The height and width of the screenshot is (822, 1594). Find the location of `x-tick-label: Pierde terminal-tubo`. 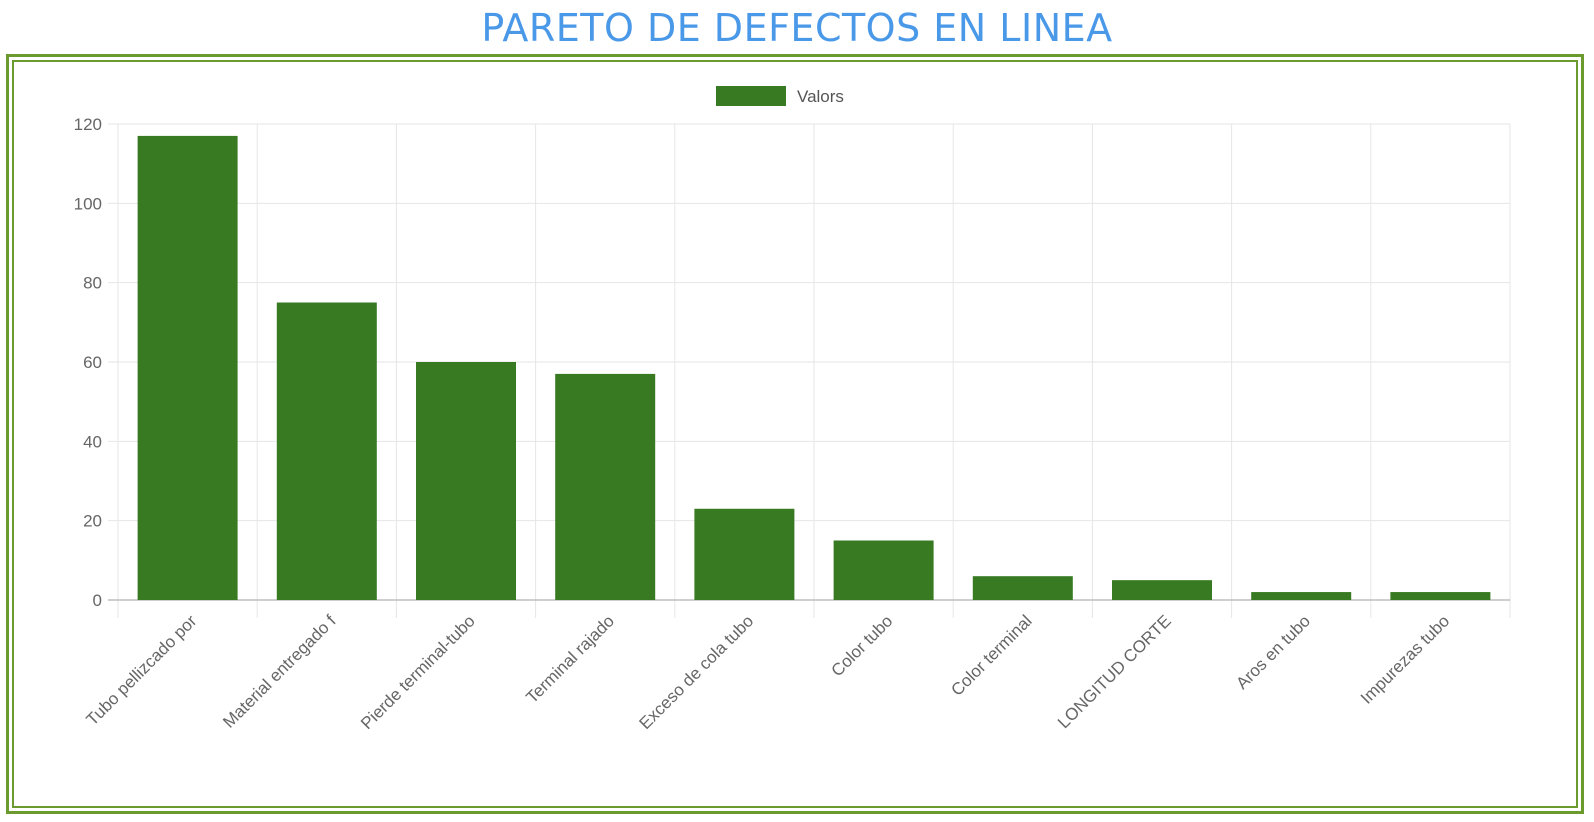

x-tick-label: Pierde terminal-tubo is located at coordinates (418, 672).